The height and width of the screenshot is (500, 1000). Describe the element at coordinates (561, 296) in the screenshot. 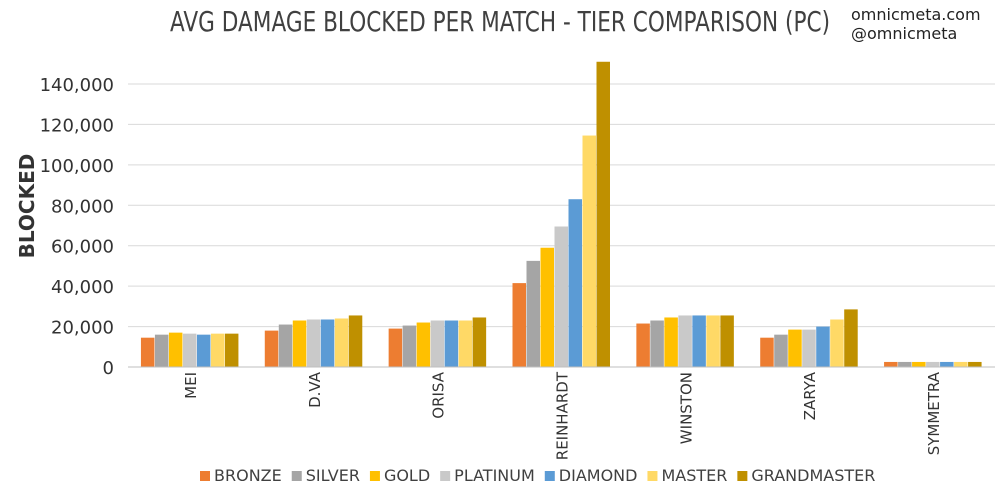

I see `bar-platinum-reinhardt` at that location.